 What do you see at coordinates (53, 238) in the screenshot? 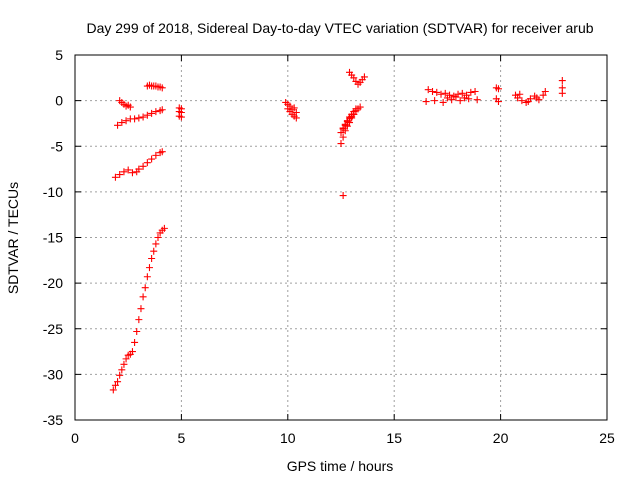
I see `y-tick-label: -15` at bounding box center [53, 238].